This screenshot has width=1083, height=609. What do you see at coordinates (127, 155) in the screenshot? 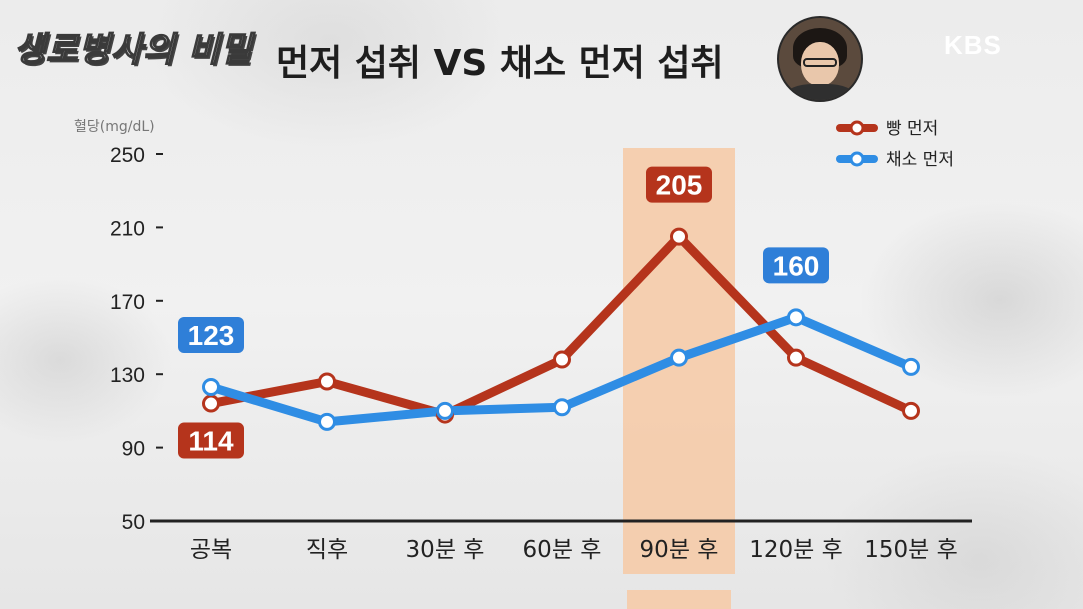
I see `y-tick-label-250: 250` at bounding box center [127, 155].